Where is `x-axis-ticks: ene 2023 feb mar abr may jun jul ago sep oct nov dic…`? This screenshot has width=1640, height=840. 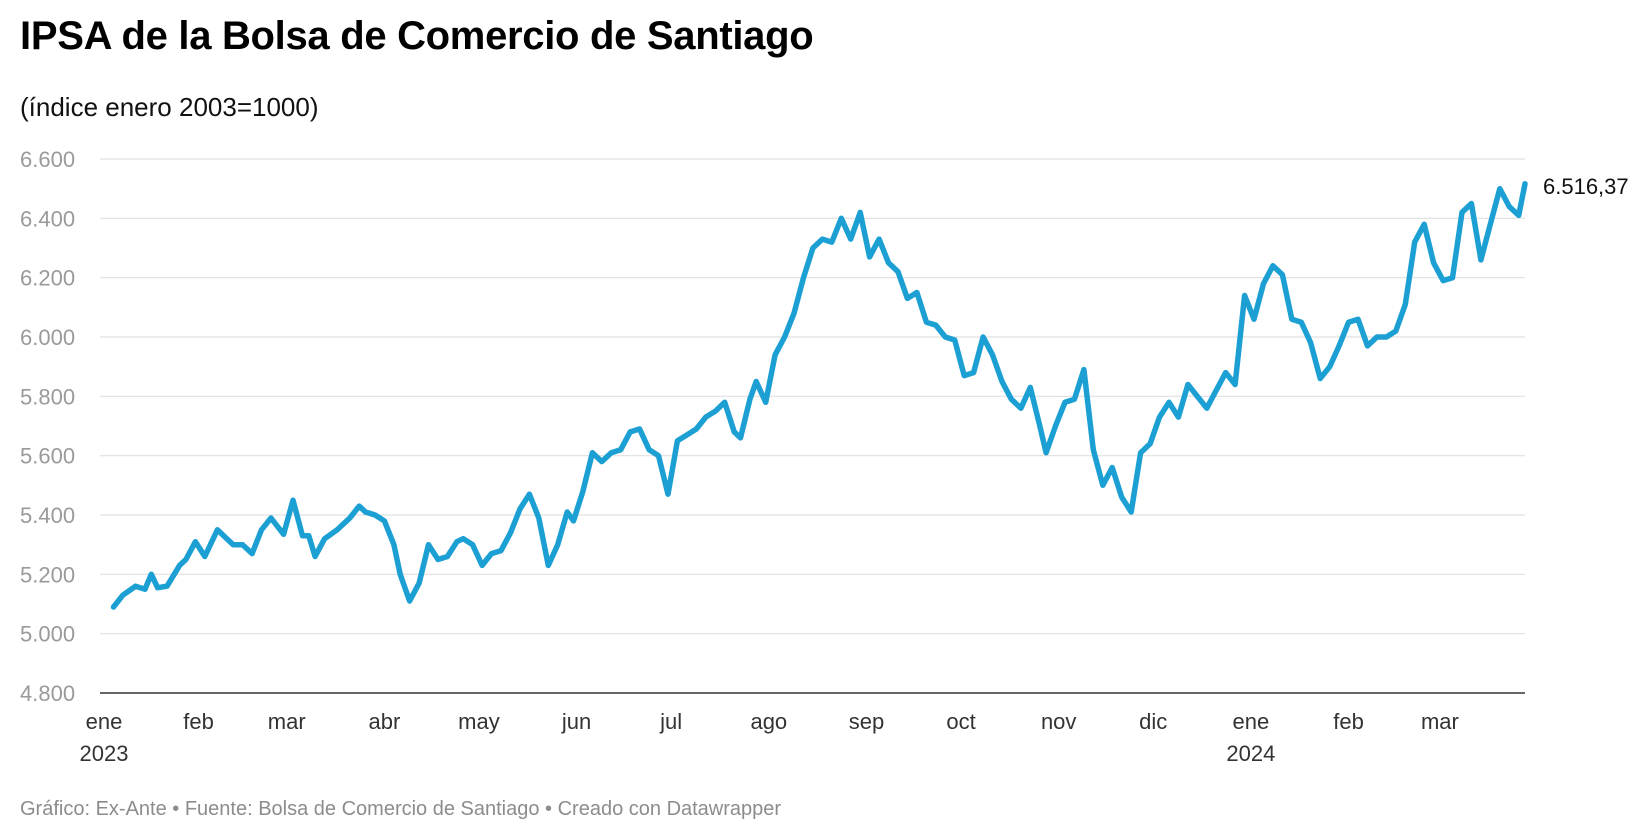 x-axis-ticks: ene 2023 feb mar abr may jun jul ago sep oct nov dic… is located at coordinates (769, 737).